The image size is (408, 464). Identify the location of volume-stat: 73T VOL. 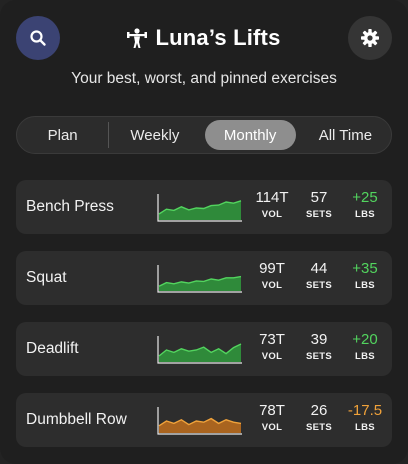
(272, 346).